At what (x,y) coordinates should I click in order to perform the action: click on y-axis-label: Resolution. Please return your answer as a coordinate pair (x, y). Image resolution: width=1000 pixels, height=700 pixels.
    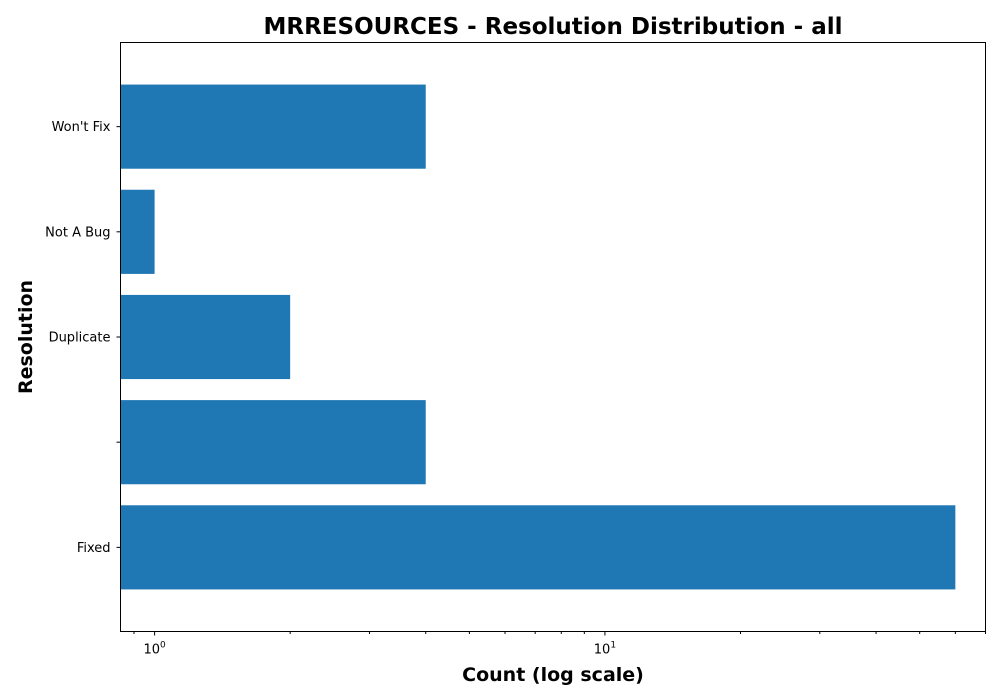
    Looking at the image, I should click on (26, 337).